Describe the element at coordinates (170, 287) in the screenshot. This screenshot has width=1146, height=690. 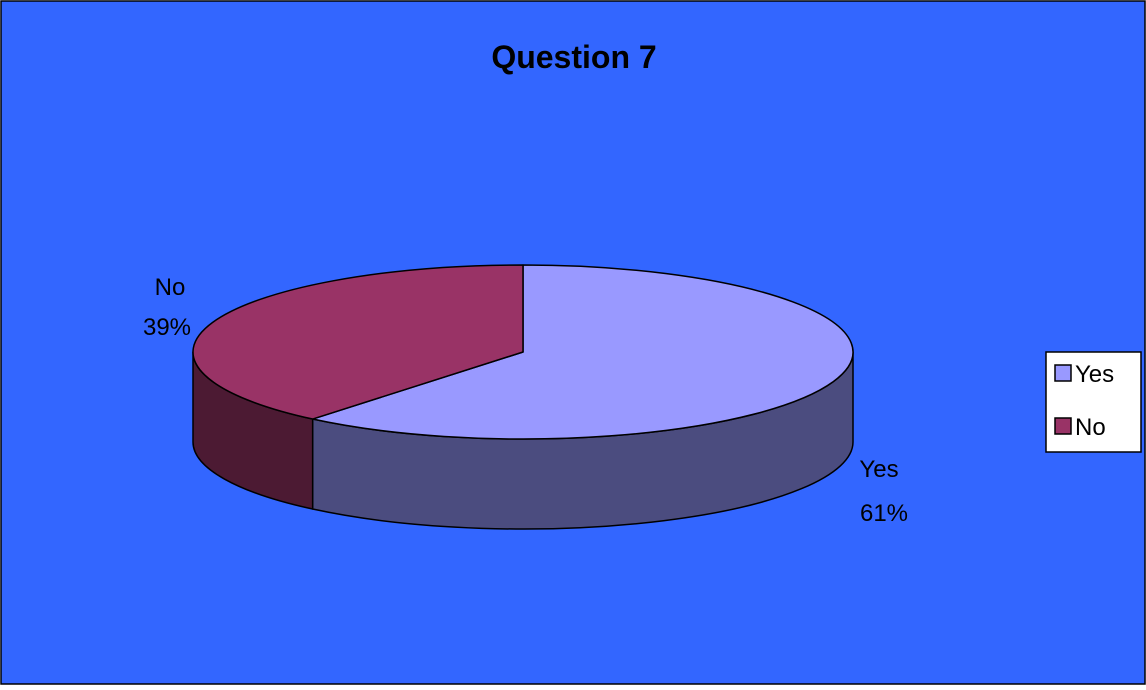
I see `data-label-no-category: No` at that location.